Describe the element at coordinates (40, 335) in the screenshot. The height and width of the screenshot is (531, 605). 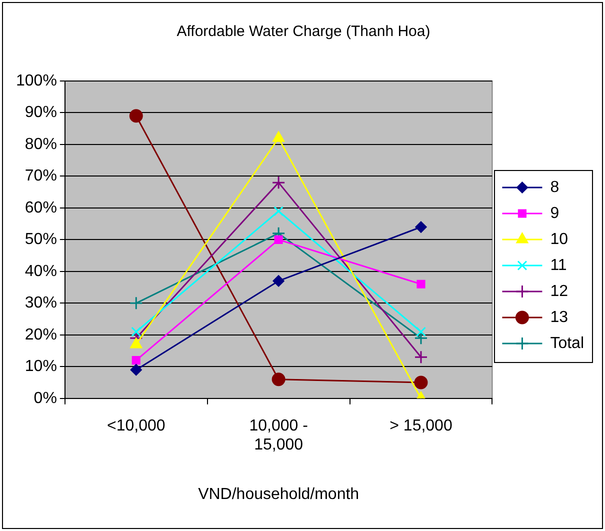
I see `y-tick-label: 20%` at that location.